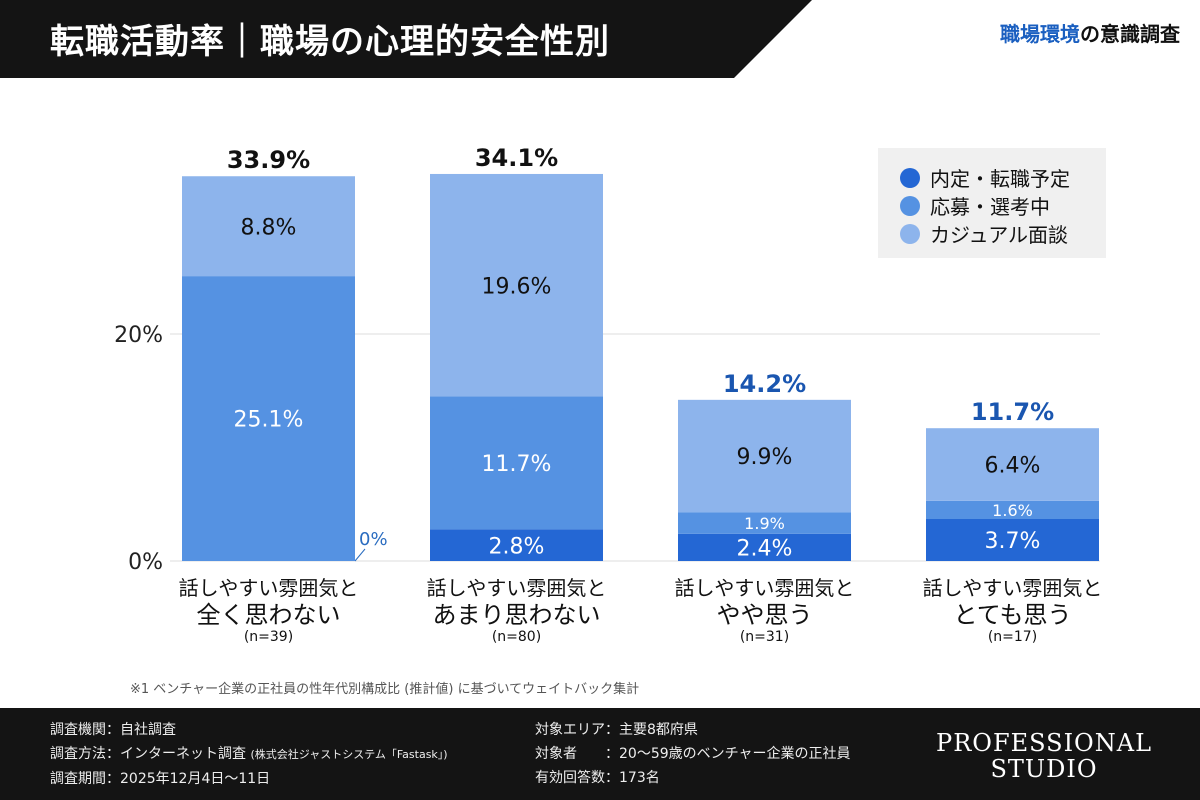 This screenshot has width=1200, height=800. I want to click on category-line2: 全く思わない, so click(268, 615).